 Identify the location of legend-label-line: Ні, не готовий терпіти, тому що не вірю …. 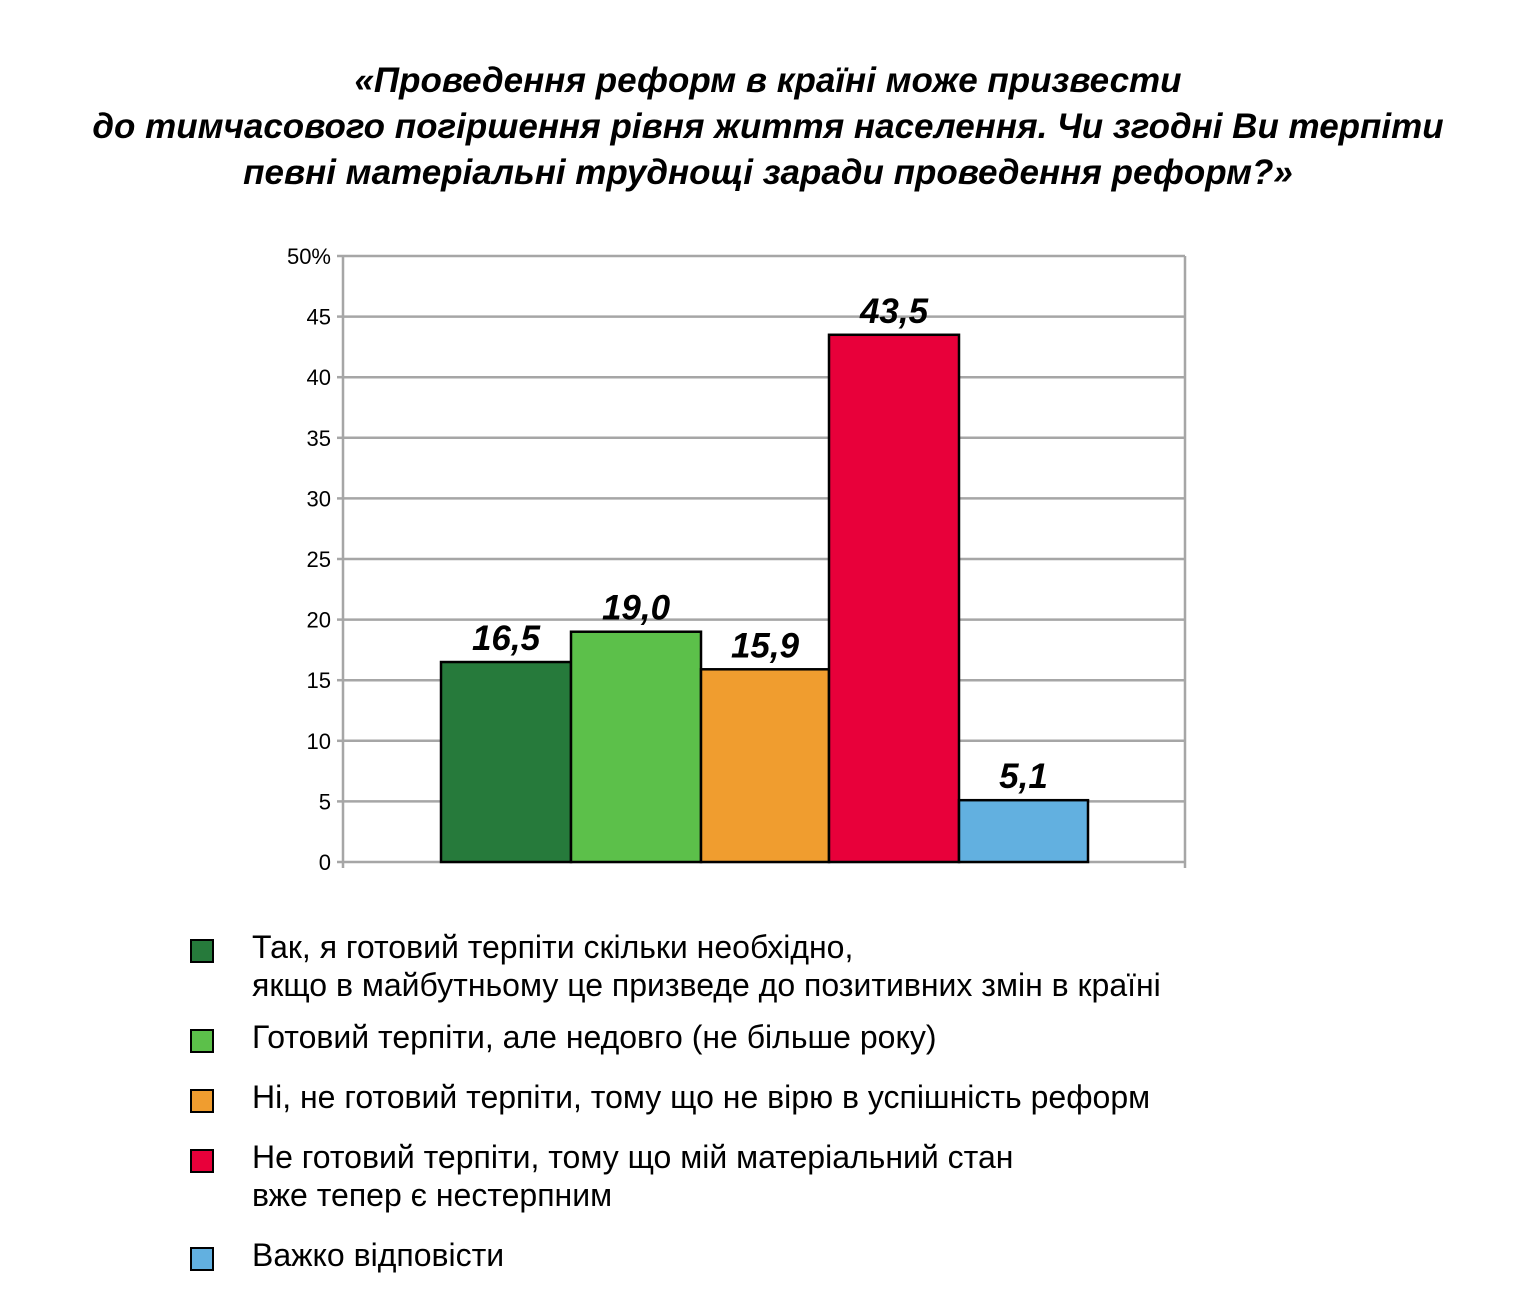
(701, 1097).